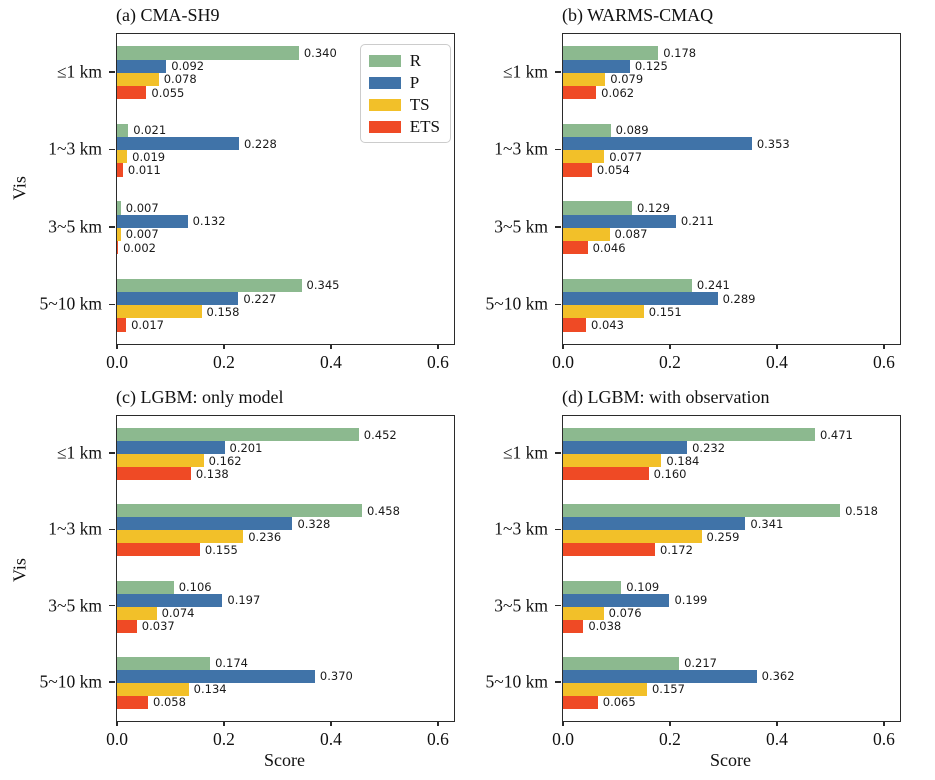 The height and width of the screenshot is (780, 935). Describe the element at coordinates (723, 536) in the screenshot. I see `bar-value-label: 0.259` at that location.